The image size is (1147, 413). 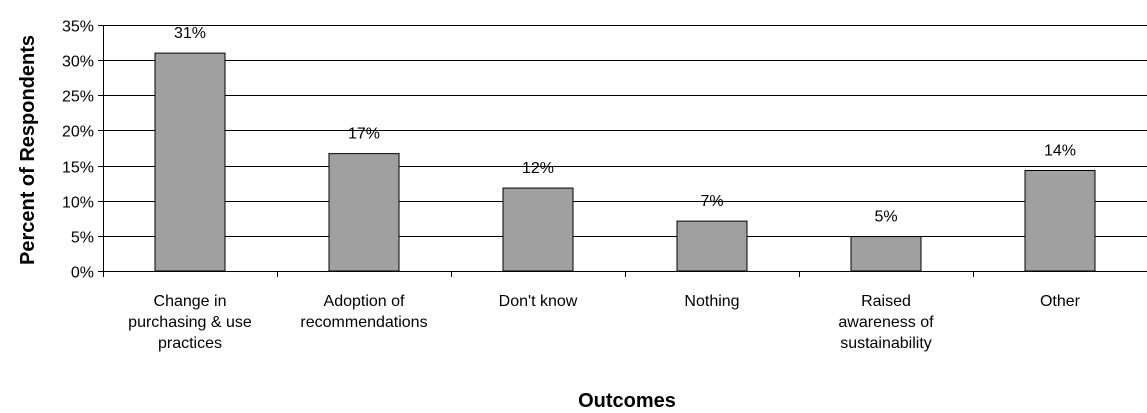 What do you see at coordinates (627, 401) in the screenshot?
I see `x-axis-title: Outcomes` at bounding box center [627, 401].